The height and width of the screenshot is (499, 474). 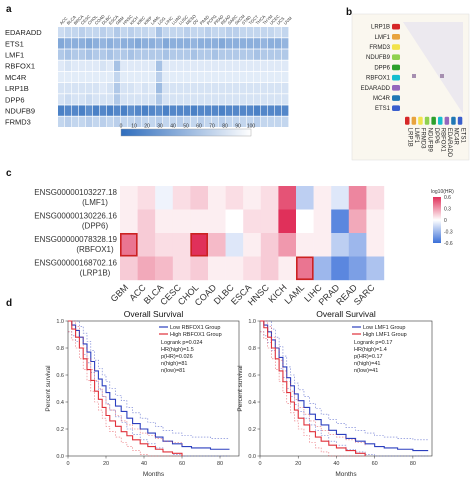 I want to click on panel-a-col-label: PCPG, so click(x=212, y=20).